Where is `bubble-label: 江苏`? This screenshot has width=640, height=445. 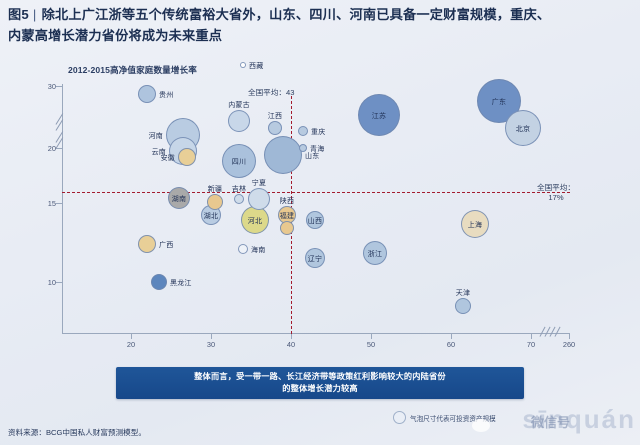 bubble-label: 江苏 is located at coordinates (379, 116).